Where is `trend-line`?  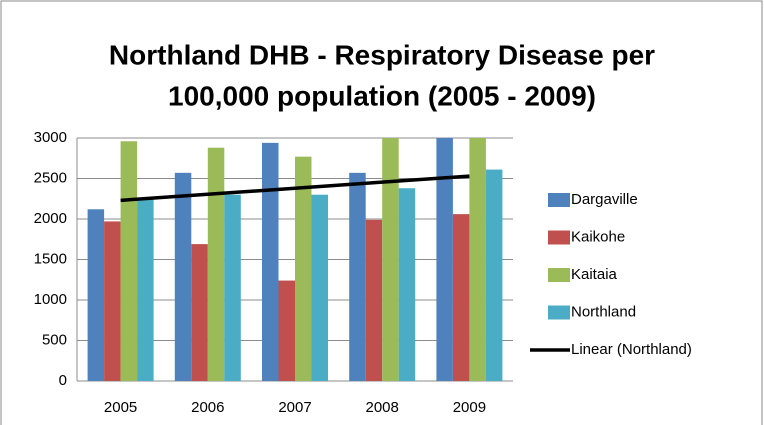 trend-line is located at coordinates (295, 188).